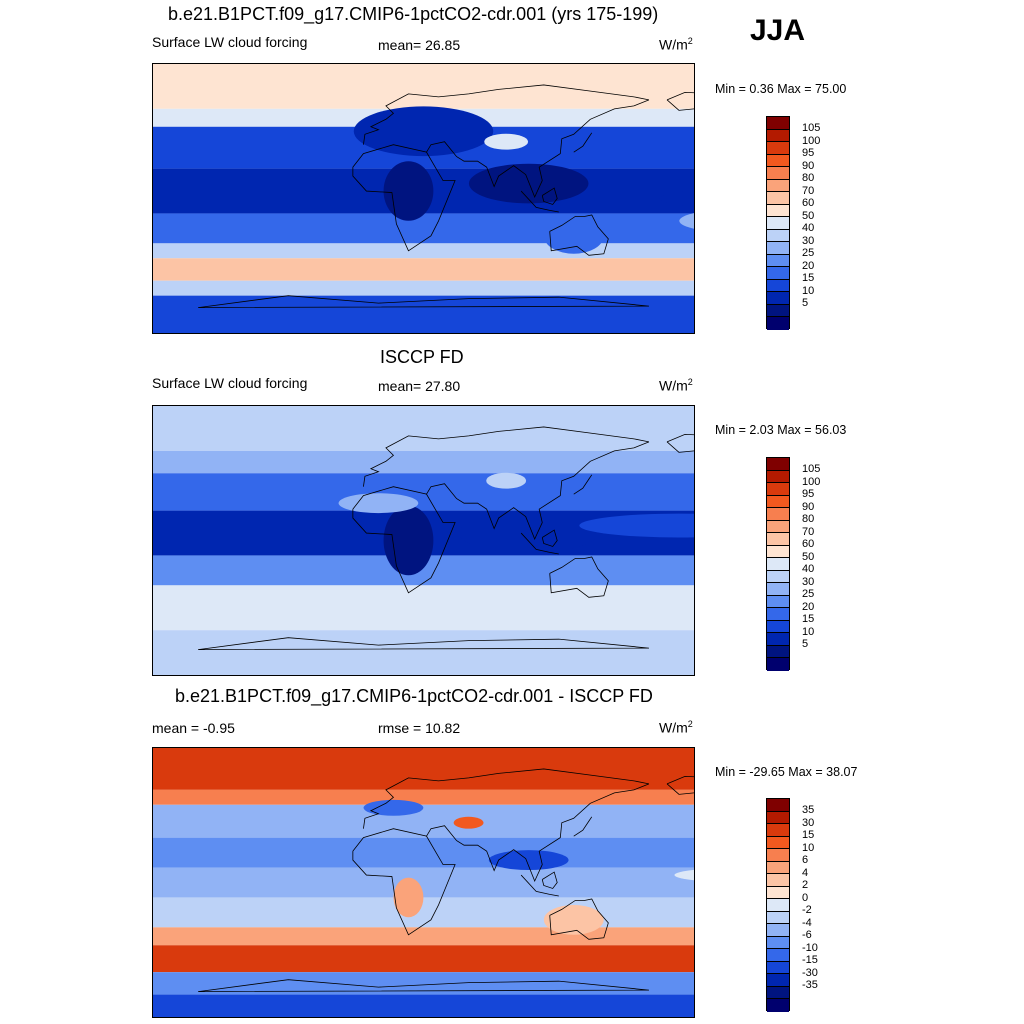 Image resolution: width=1024 pixels, height=1024 pixels. Describe the element at coordinates (808, 606) in the screenshot. I see `colorbar-label: 20` at that location.